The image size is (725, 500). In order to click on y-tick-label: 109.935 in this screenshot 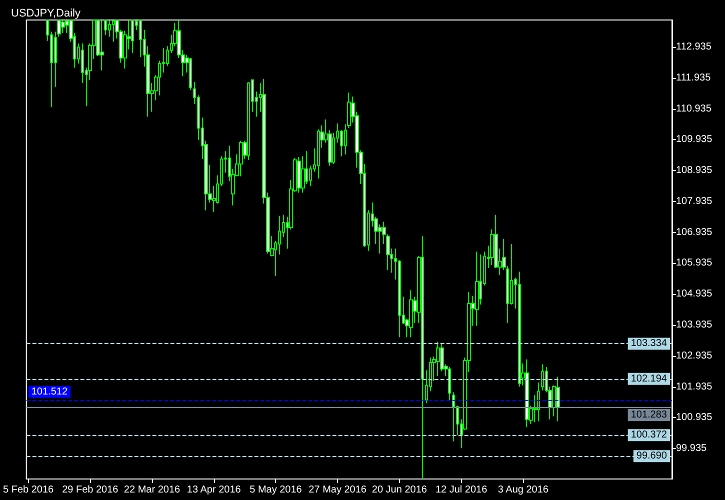, I will do `click(694, 140)`.